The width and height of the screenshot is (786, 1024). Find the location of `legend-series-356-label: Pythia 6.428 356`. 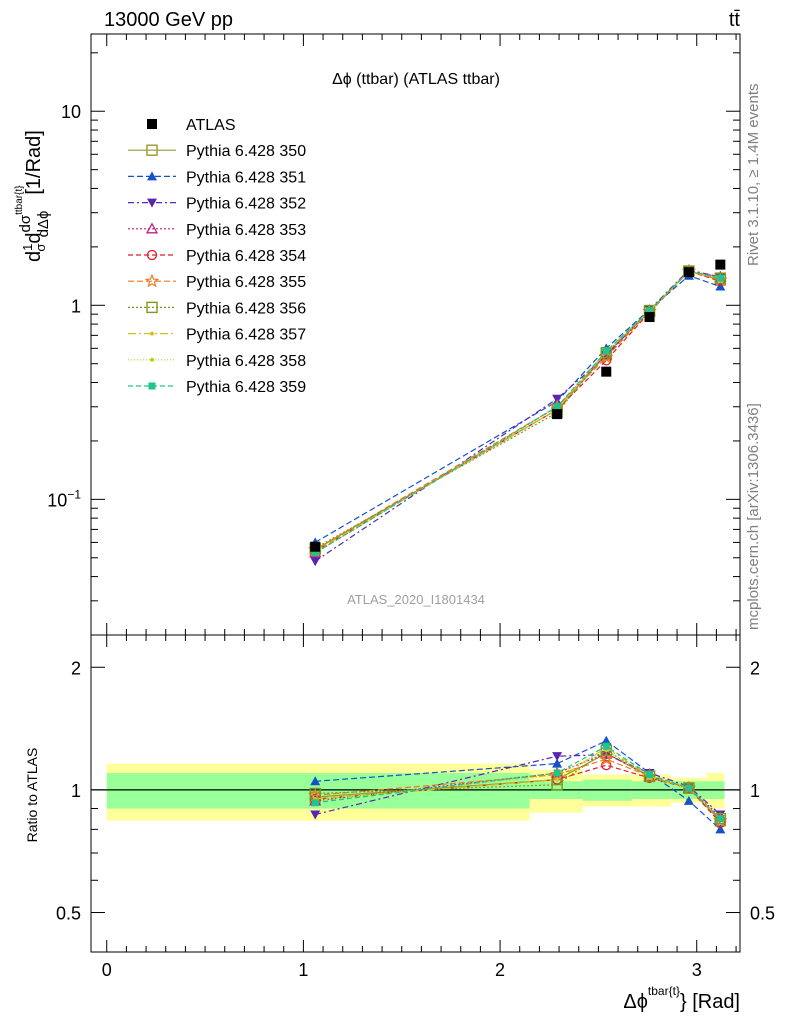

legend-series-356-label: Pythia 6.428 356 is located at coordinates (246, 308).